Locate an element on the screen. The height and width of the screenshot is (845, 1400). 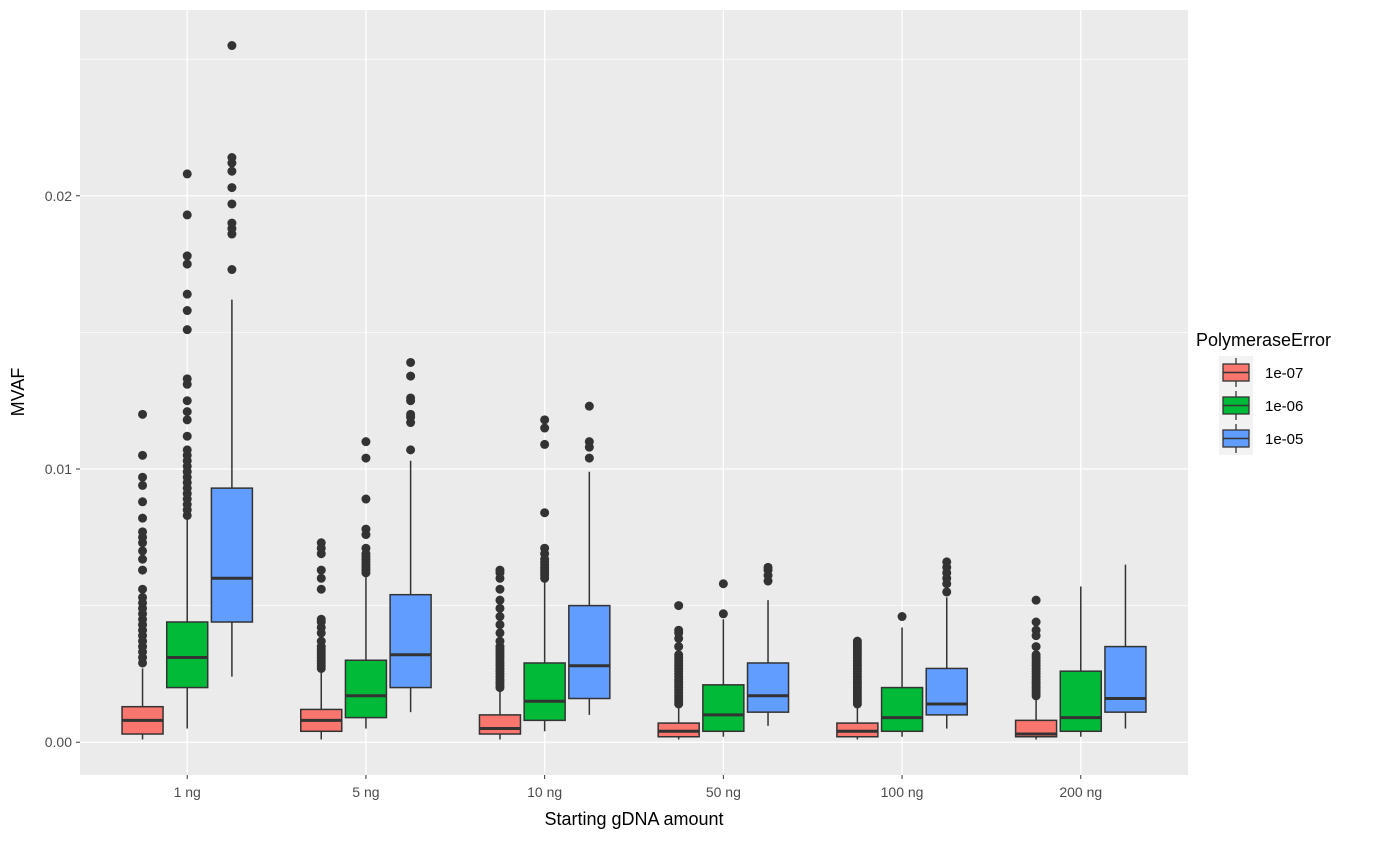
box-1e-07-1ng is located at coordinates (142, 574).